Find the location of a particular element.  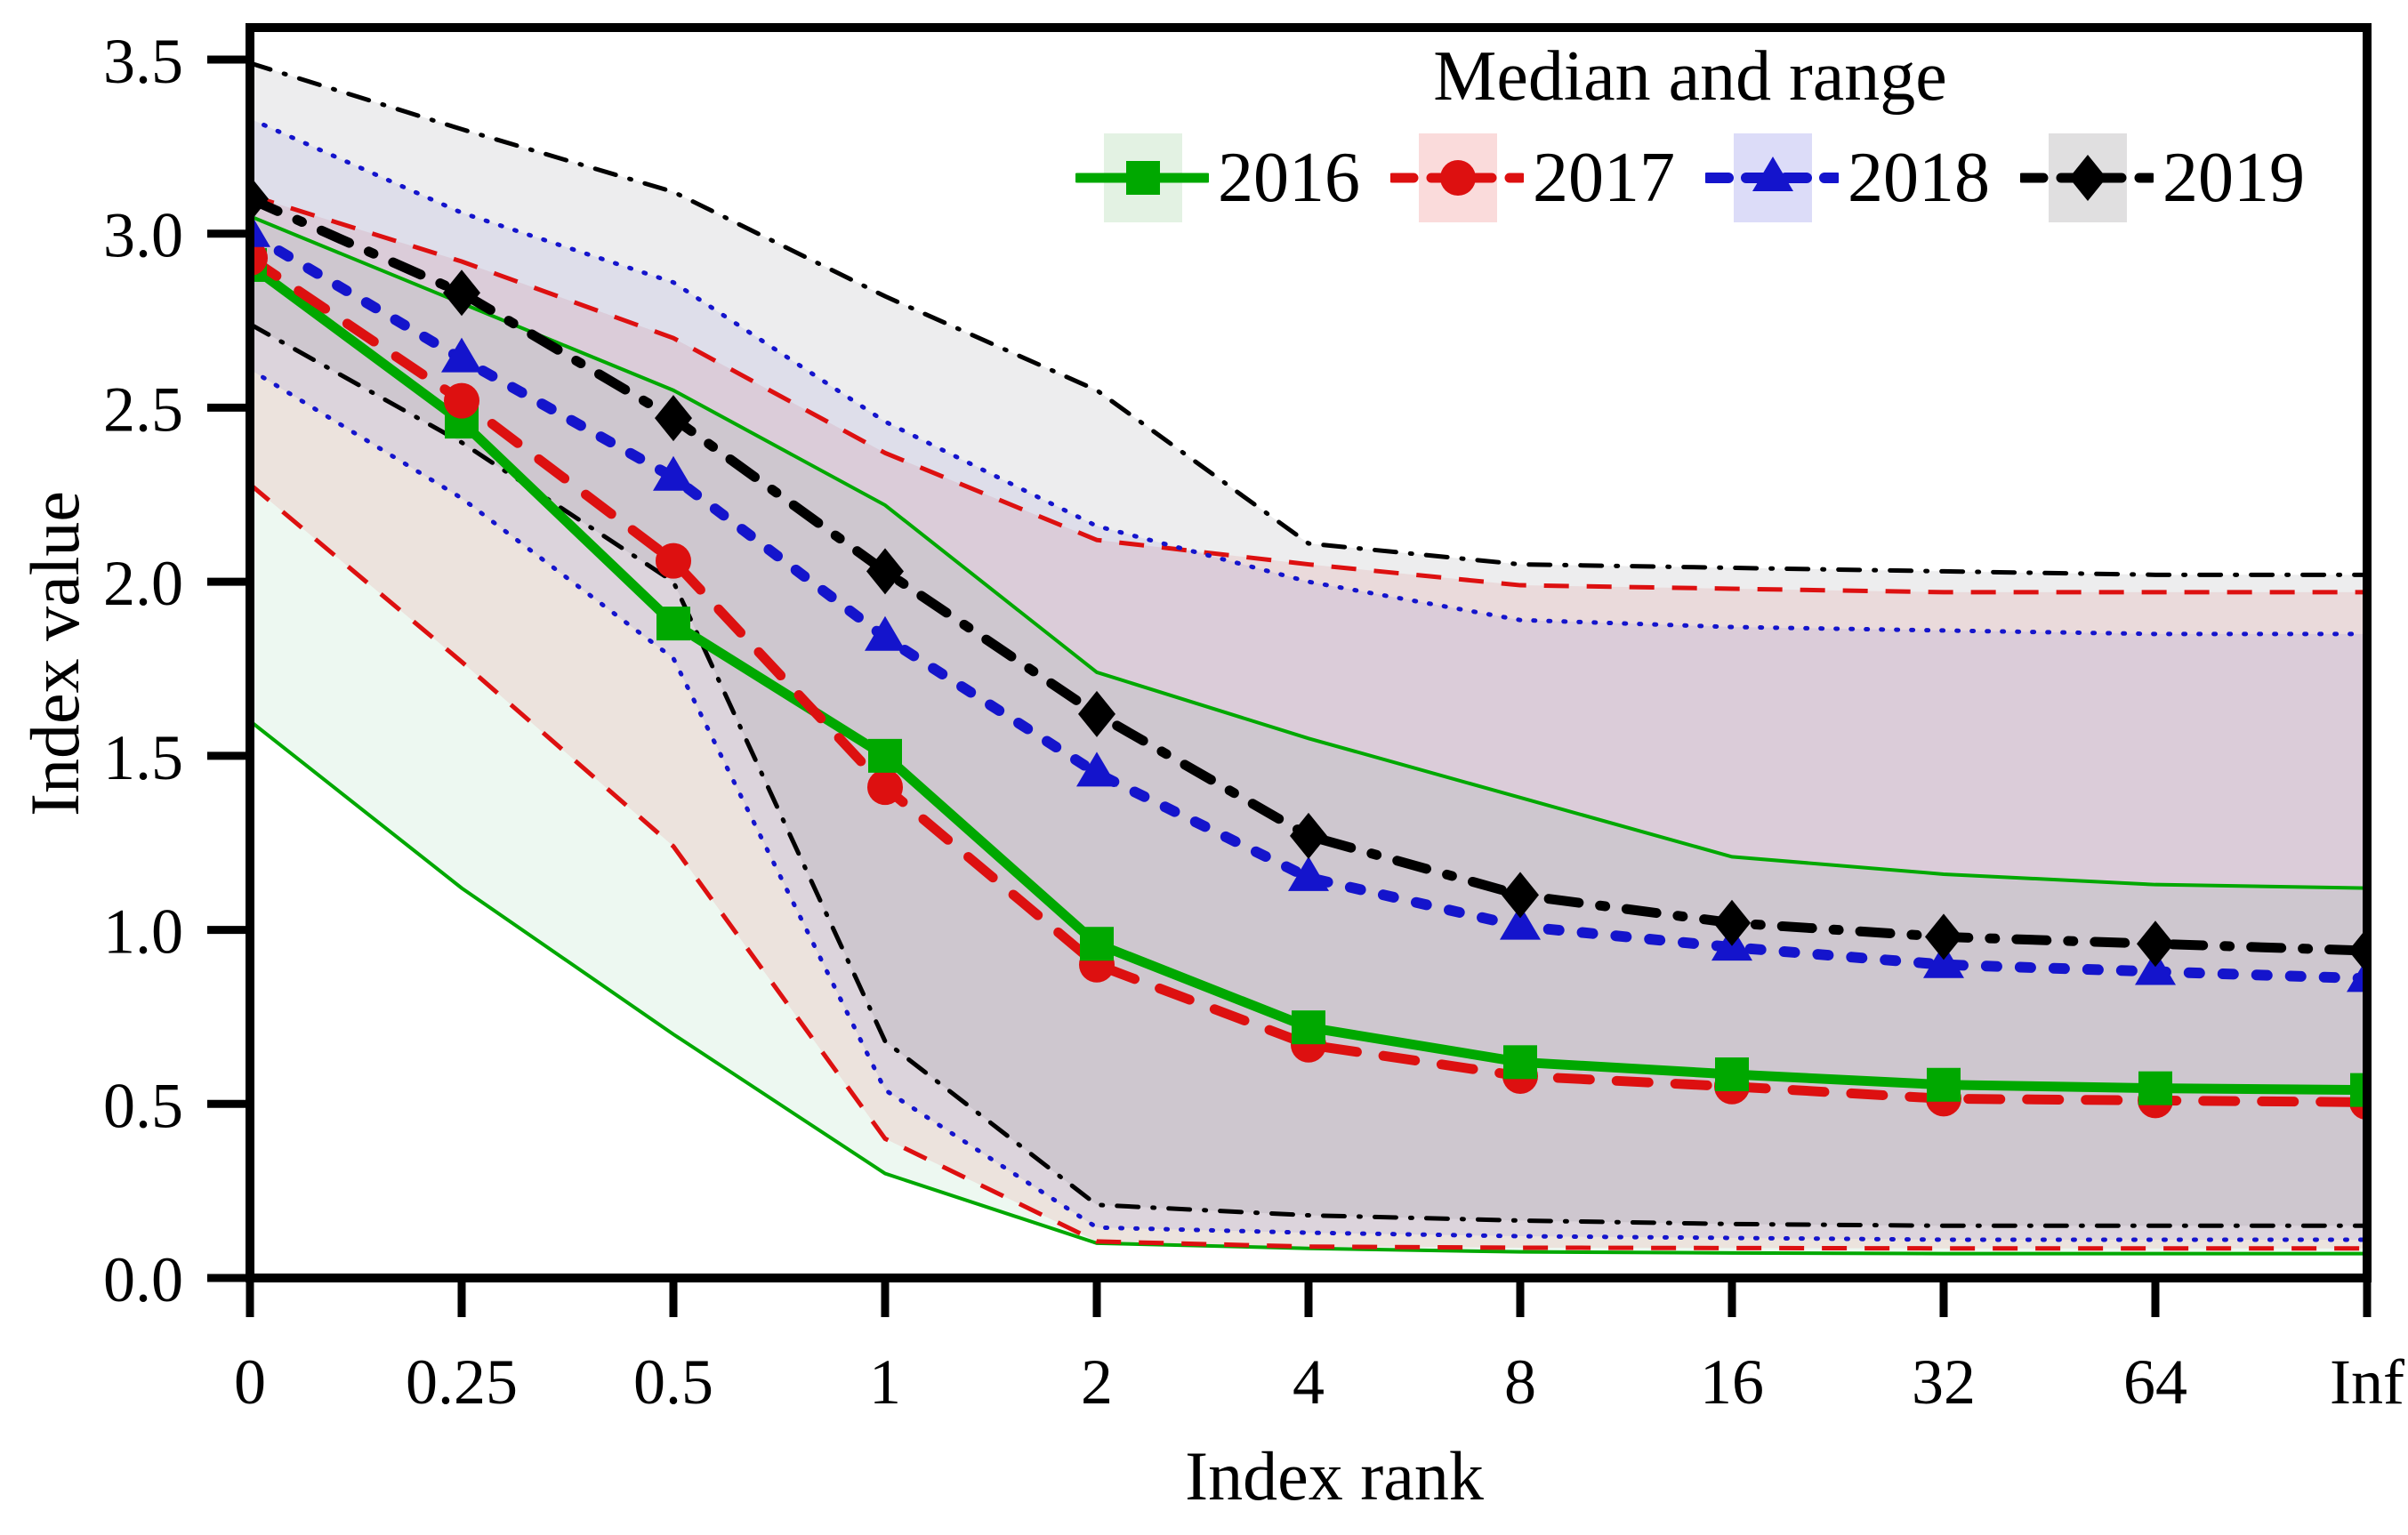

legend-label-2016: 2016 is located at coordinates (1289, 178).